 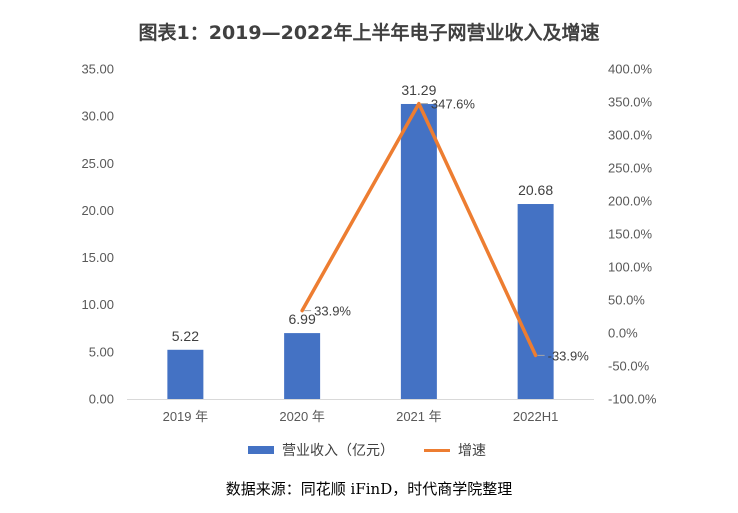 I want to click on y-right-tick-label: 50.0%, so click(x=626, y=300).